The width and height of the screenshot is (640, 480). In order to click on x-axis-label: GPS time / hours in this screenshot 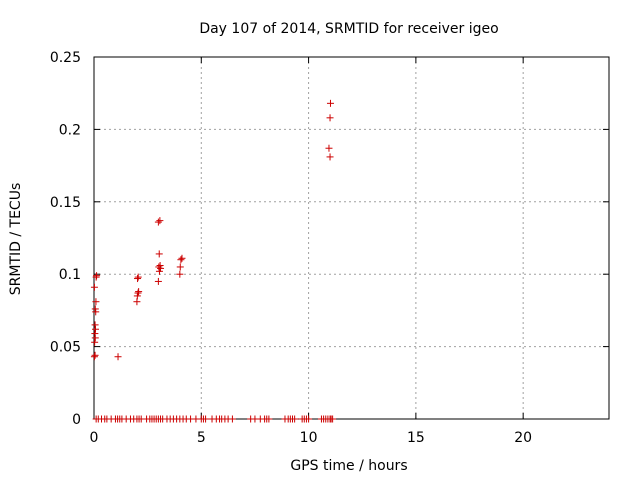, I will do `click(348, 466)`.